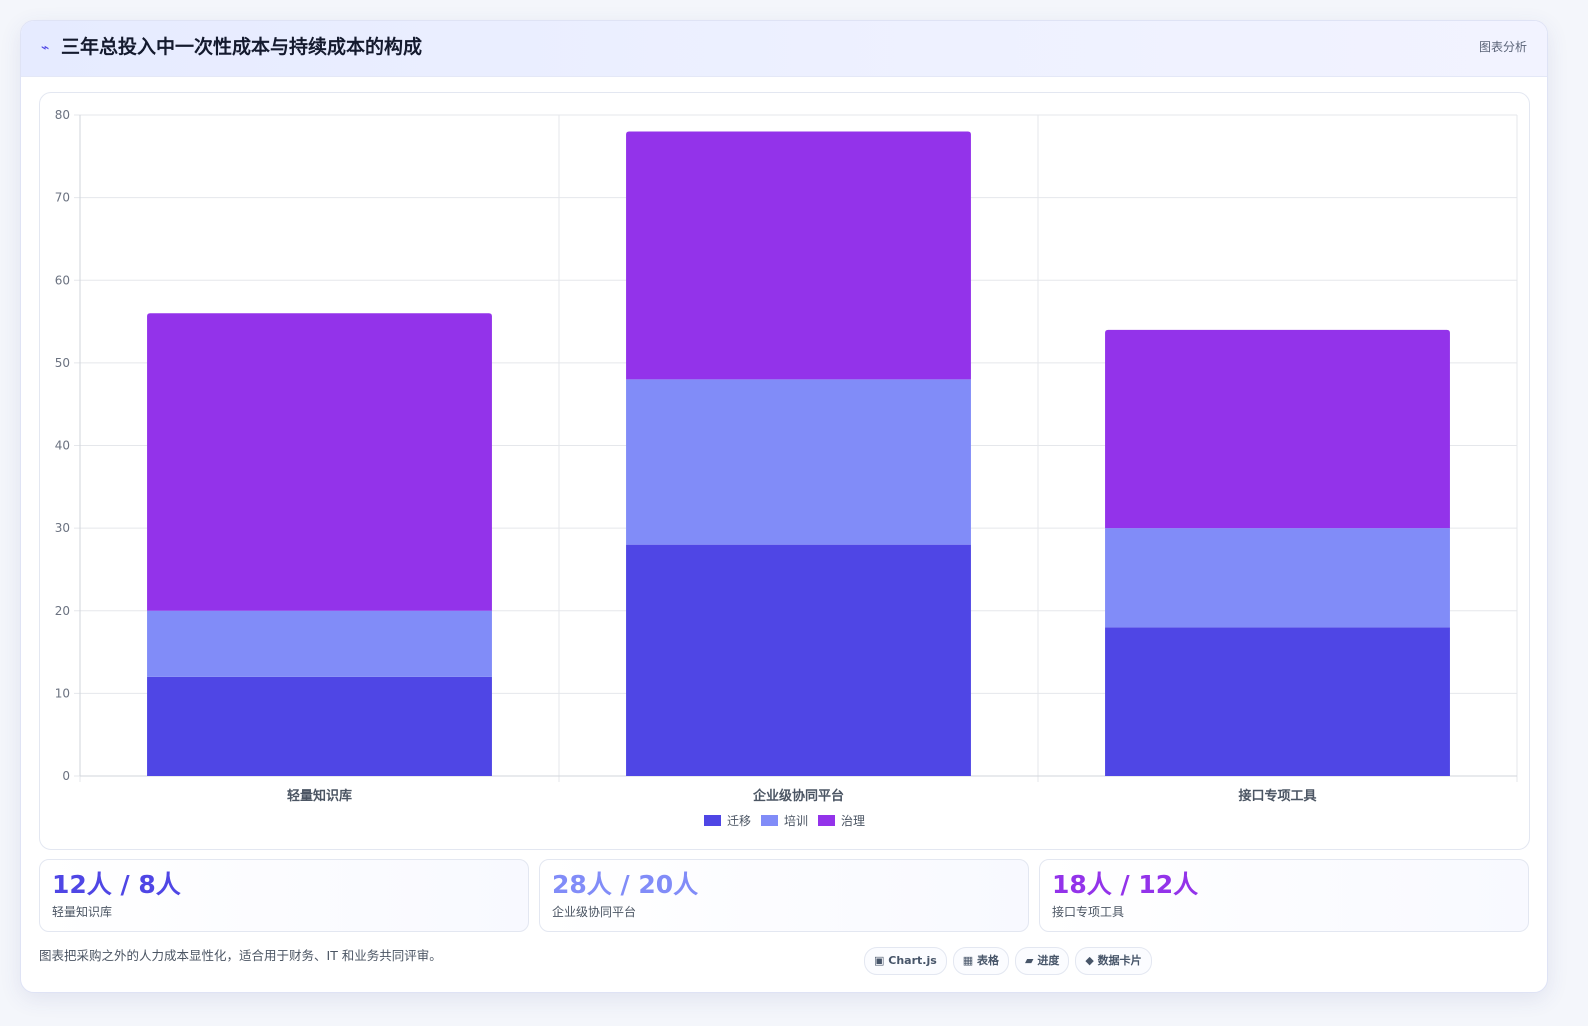 The image size is (1588, 1026). I want to click on footer-note: 图表把采购之外的人力成本显性化，适合用于财务、IT 和业务共同评审。, so click(240, 955).